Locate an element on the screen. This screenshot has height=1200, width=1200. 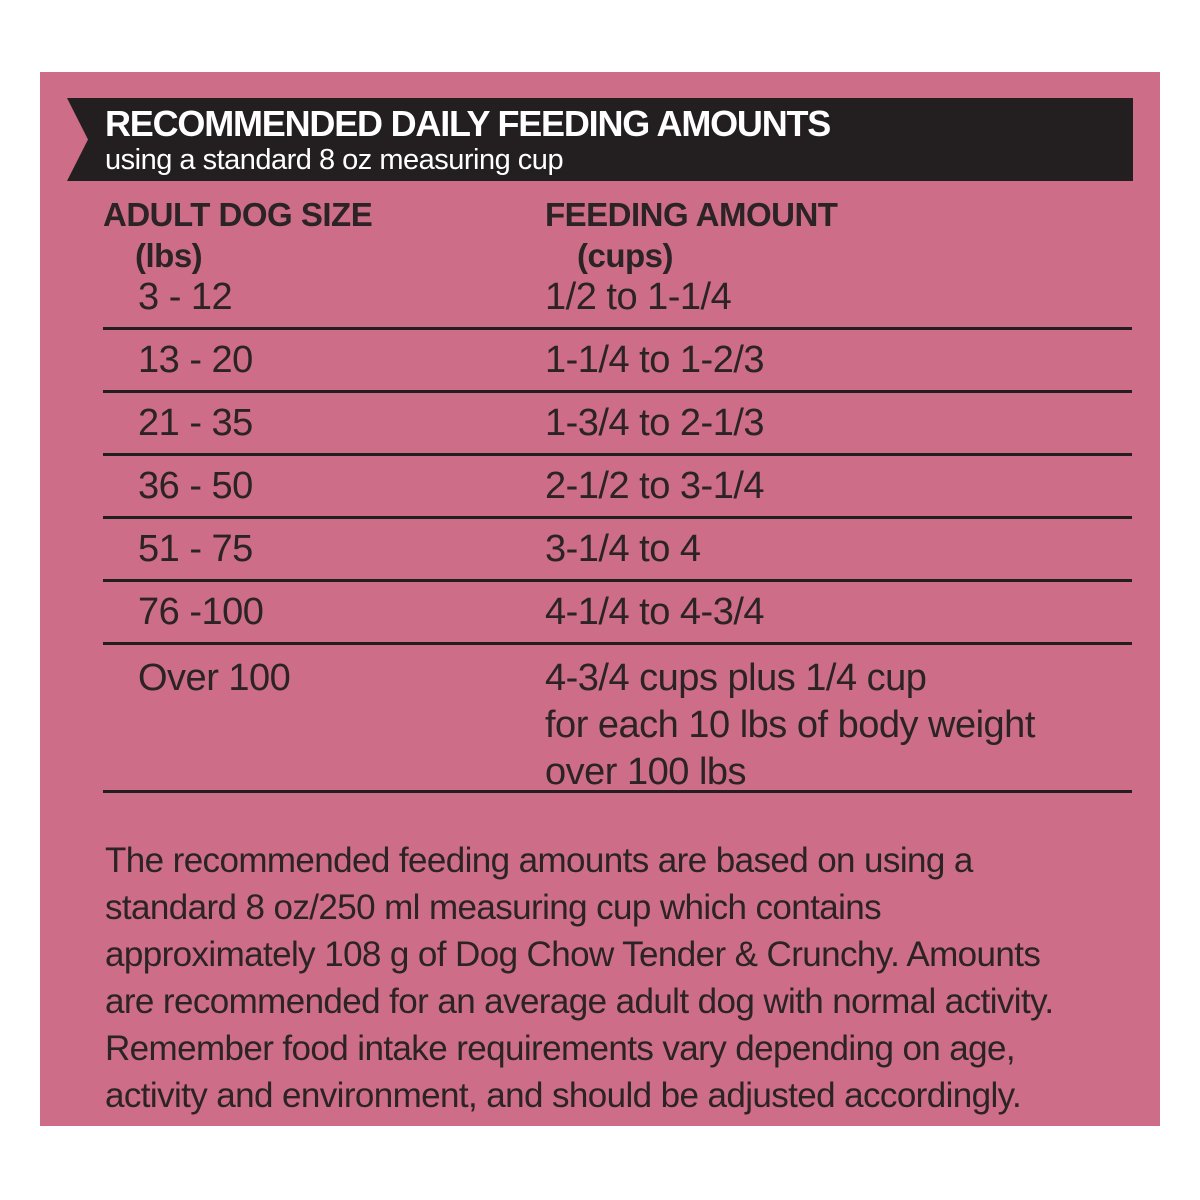
table-row: 21 - 35 1-3/4 to 2-1/3 is located at coordinates (617, 424).